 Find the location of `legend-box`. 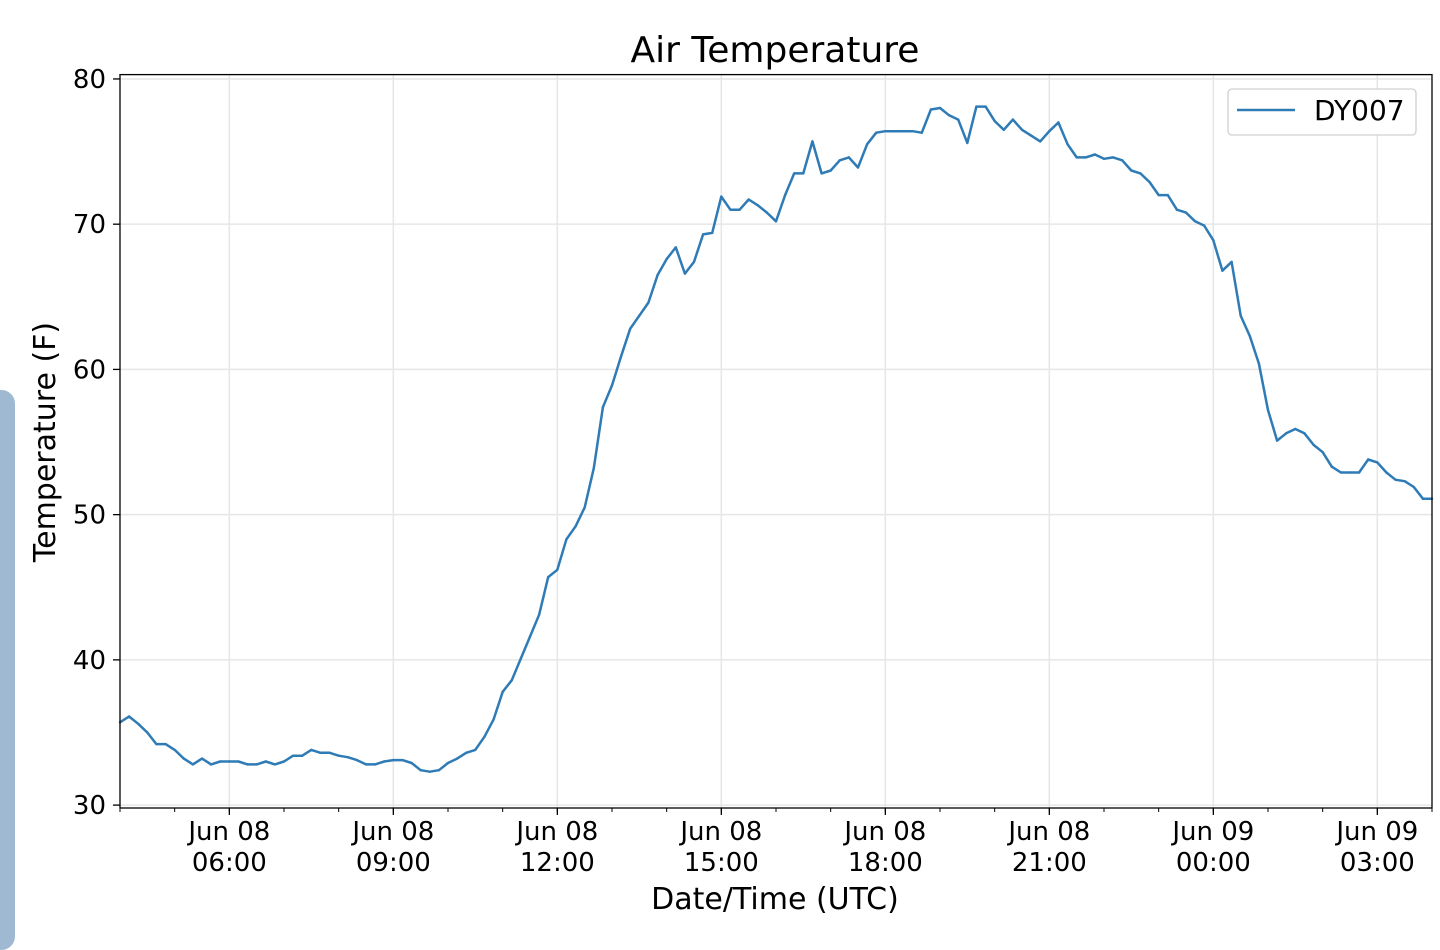

legend-box is located at coordinates (1322, 112).